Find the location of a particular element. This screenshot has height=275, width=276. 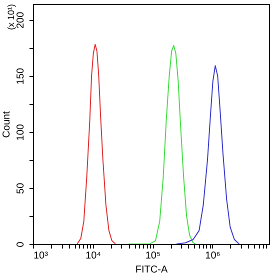

y-tick-label: 200 is located at coordinates (21, 20).